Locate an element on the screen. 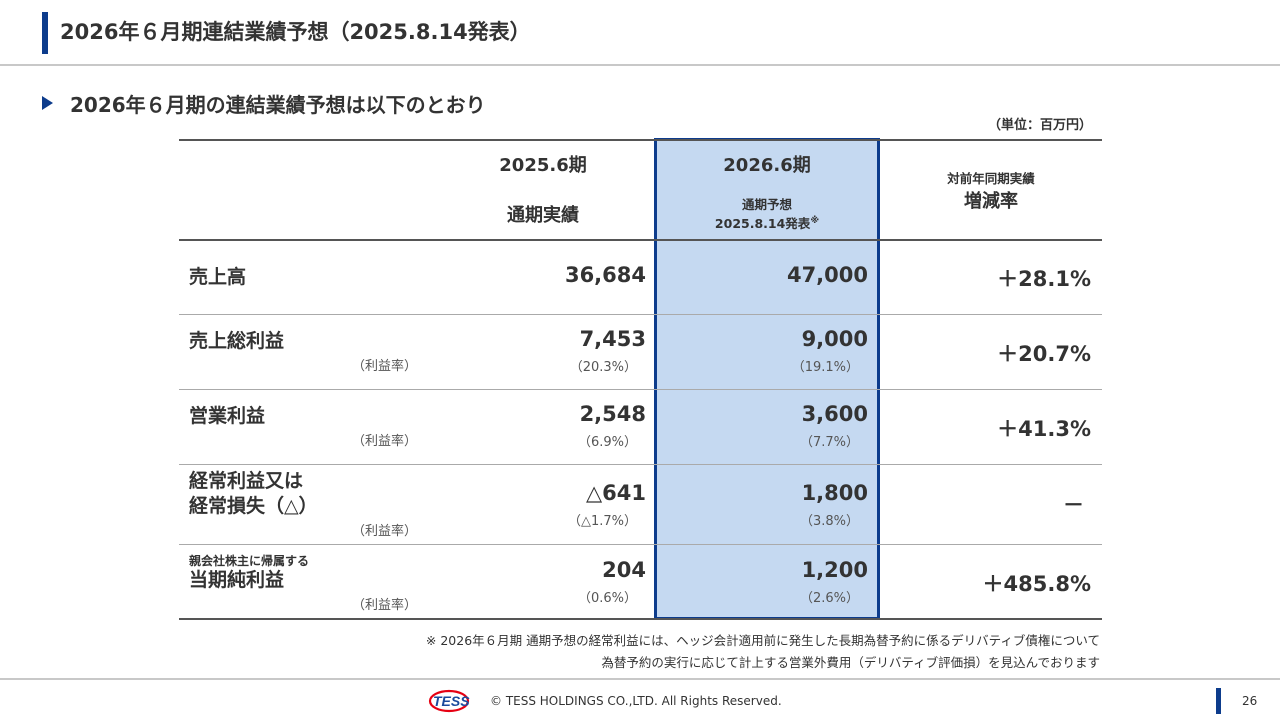 The width and height of the screenshot is (1280, 720). header-change-label: 増減率 is located at coordinates (991, 201).